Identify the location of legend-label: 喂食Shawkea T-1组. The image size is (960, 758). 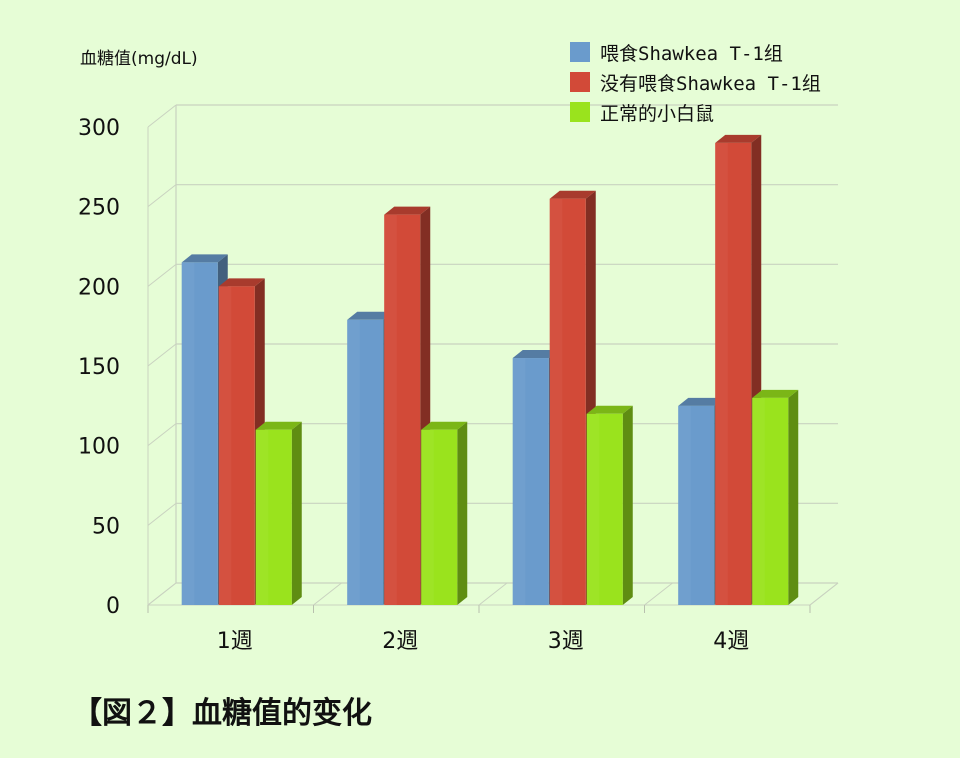
(691, 54).